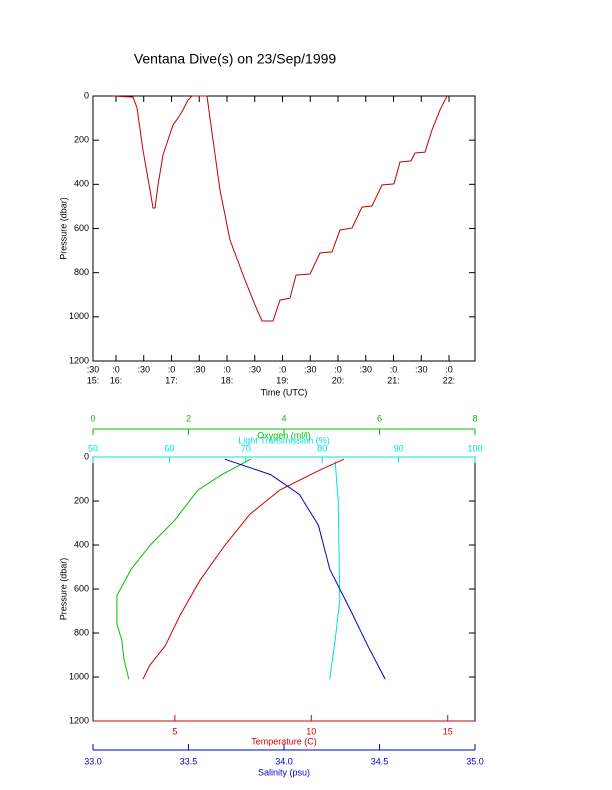 The height and width of the screenshot is (790, 612). Describe the element at coordinates (284, 435) in the screenshot. I see `x-axis-label: Oxygen (ml/l)` at that location.